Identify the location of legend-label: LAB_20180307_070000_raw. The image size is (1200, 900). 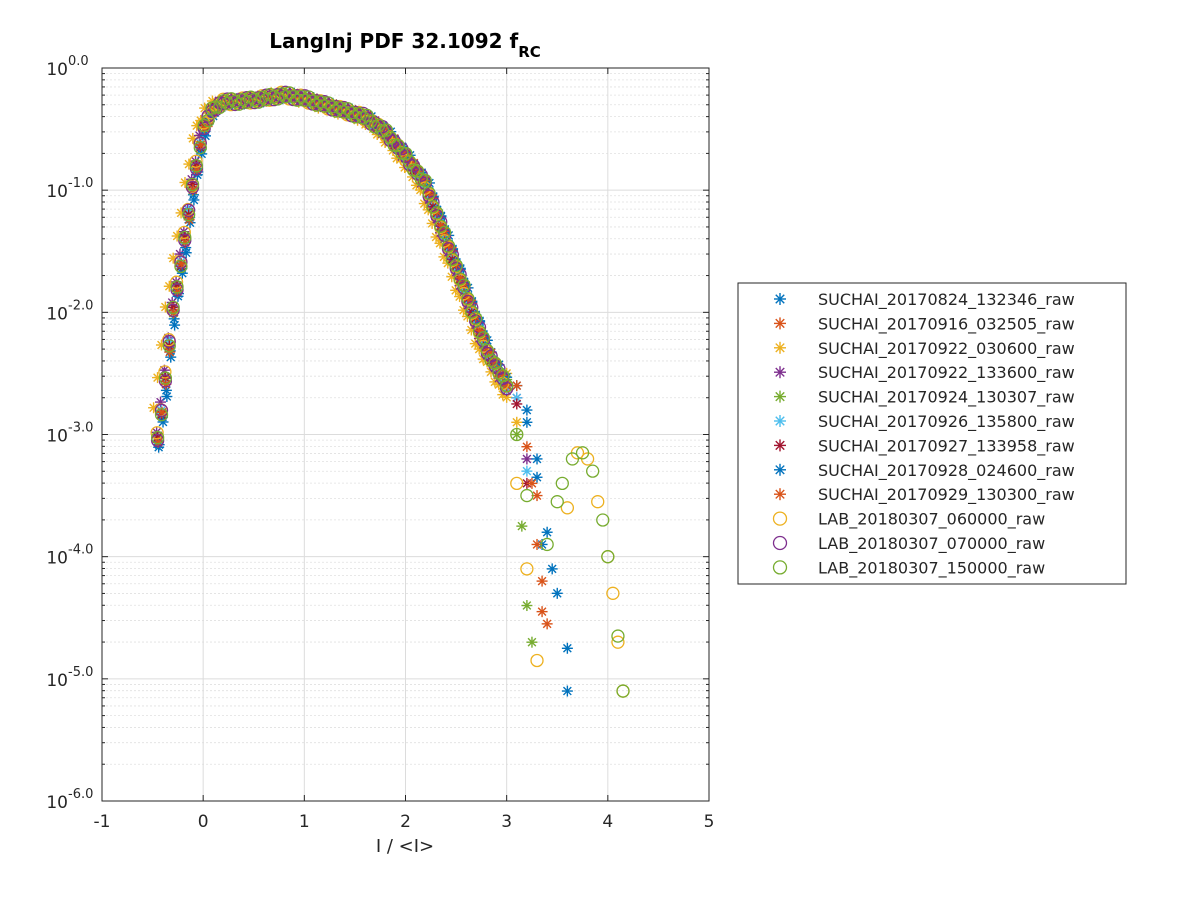
(931, 544).